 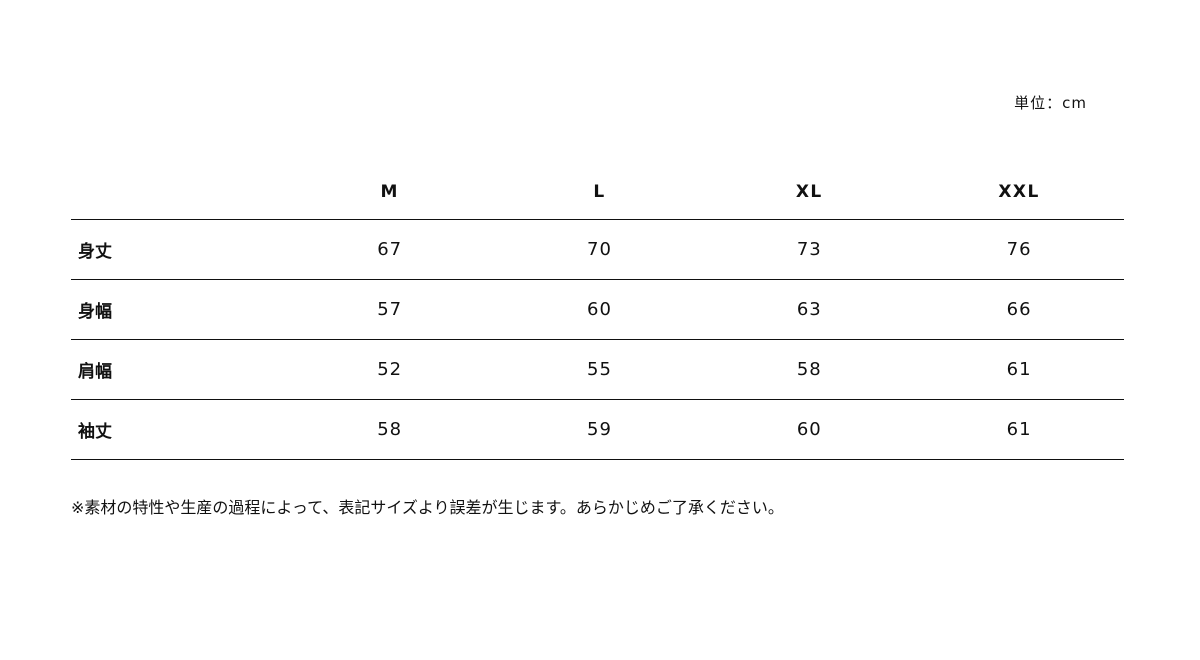 I want to click on table-cell: 59, so click(x=599, y=429).